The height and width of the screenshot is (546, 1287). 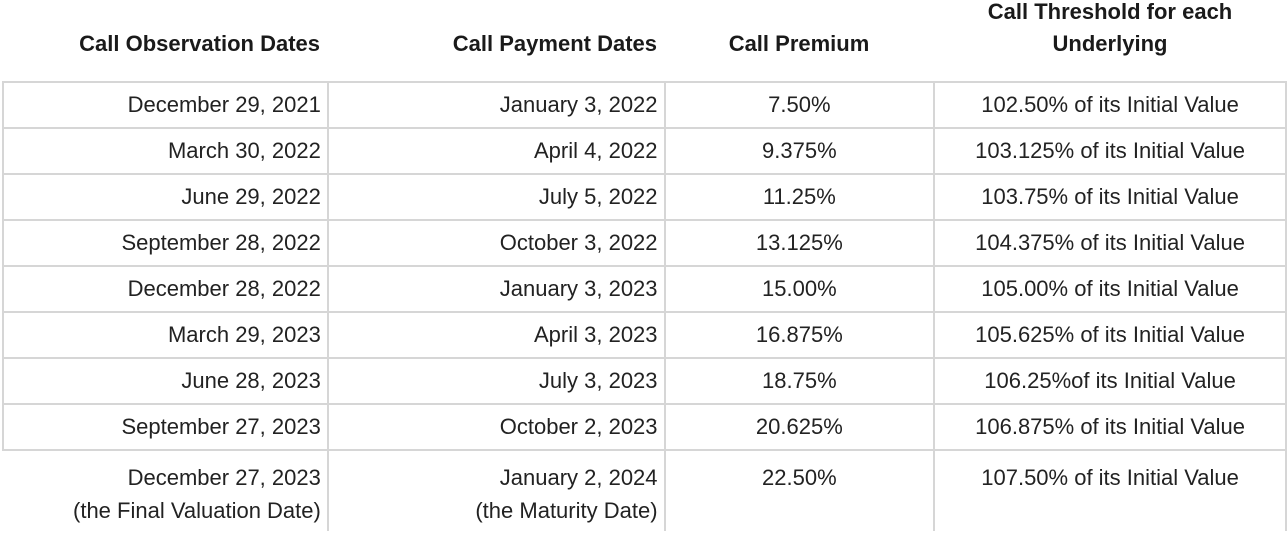 What do you see at coordinates (1110, 427) in the screenshot?
I see `call-threshold-cell: 106.875% of its Initial Value` at bounding box center [1110, 427].